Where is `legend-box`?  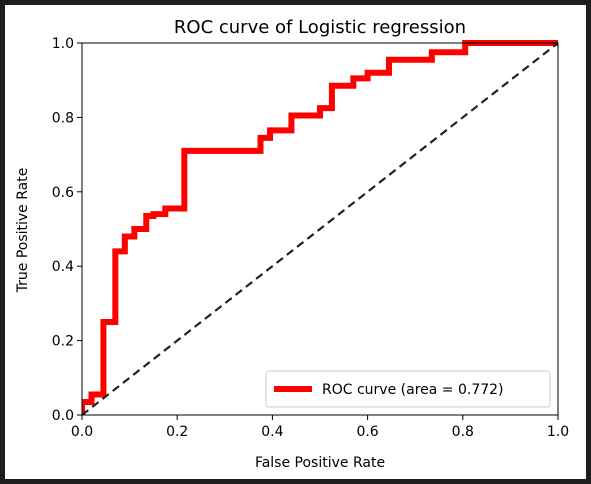
legend-box is located at coordinates (408, 389).